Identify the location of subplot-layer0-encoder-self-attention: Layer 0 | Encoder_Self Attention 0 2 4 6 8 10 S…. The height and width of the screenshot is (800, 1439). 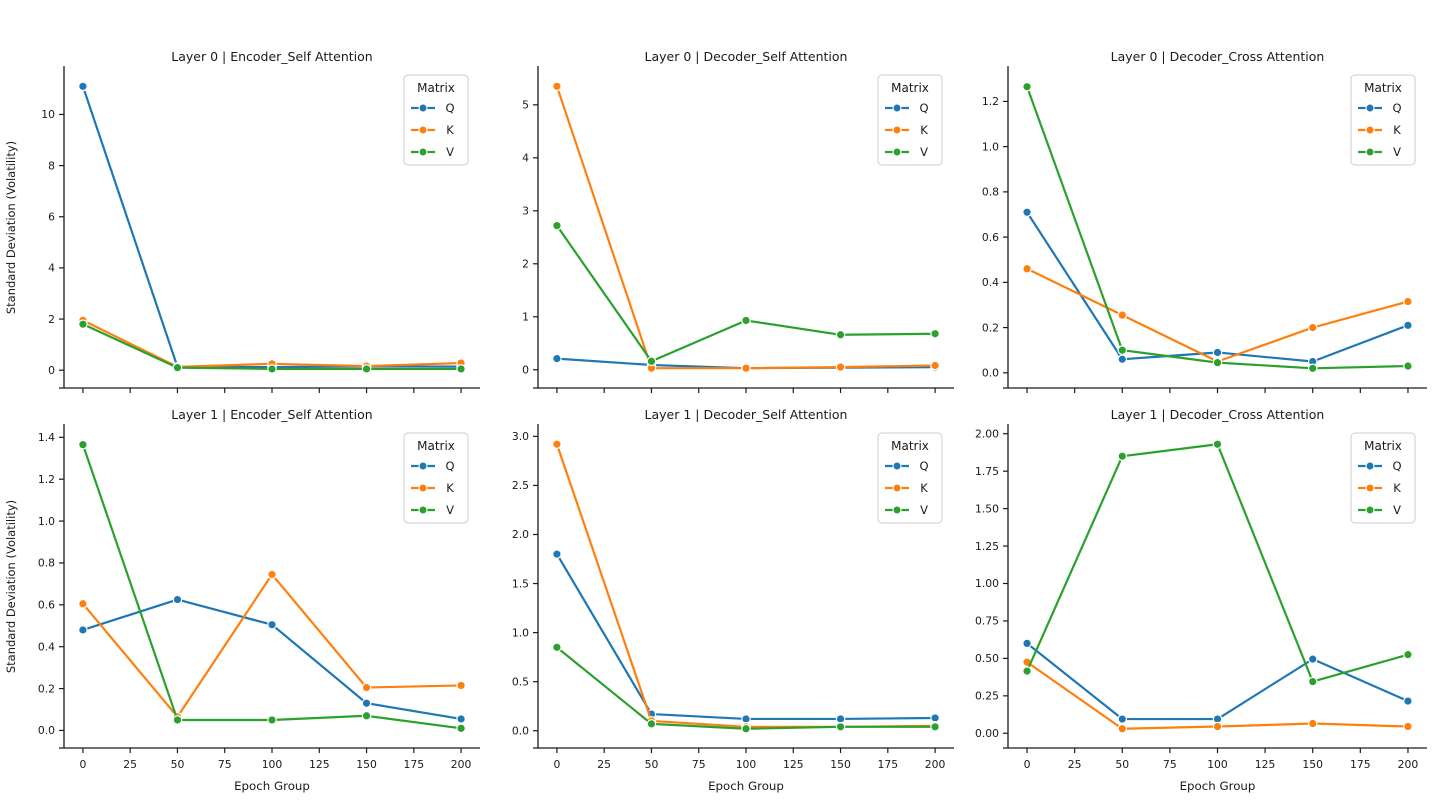
(242, 221).